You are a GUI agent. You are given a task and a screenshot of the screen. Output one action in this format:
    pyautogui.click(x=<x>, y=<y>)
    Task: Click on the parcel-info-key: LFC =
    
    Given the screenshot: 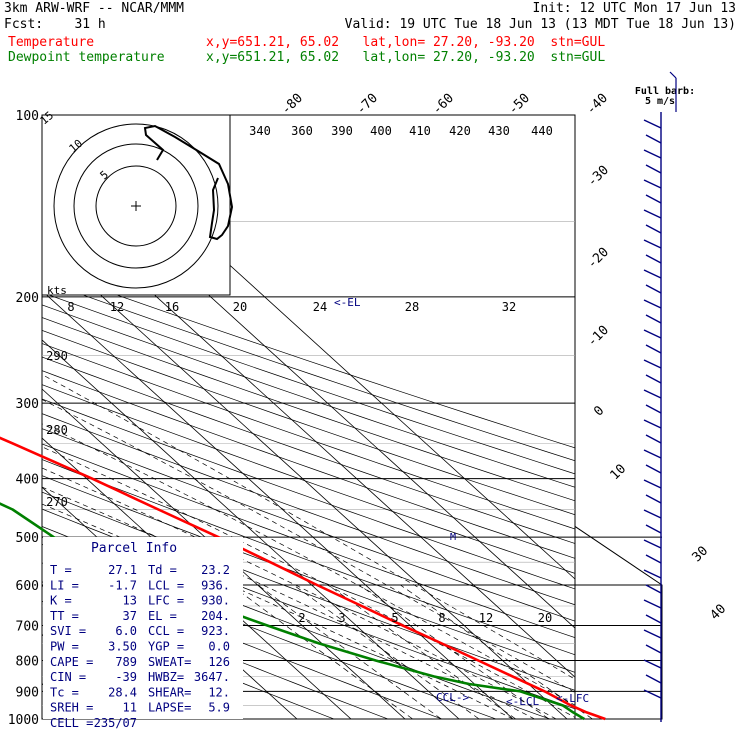 What is the action you would take?
    pyautogui.click(x=166, y=601)
    